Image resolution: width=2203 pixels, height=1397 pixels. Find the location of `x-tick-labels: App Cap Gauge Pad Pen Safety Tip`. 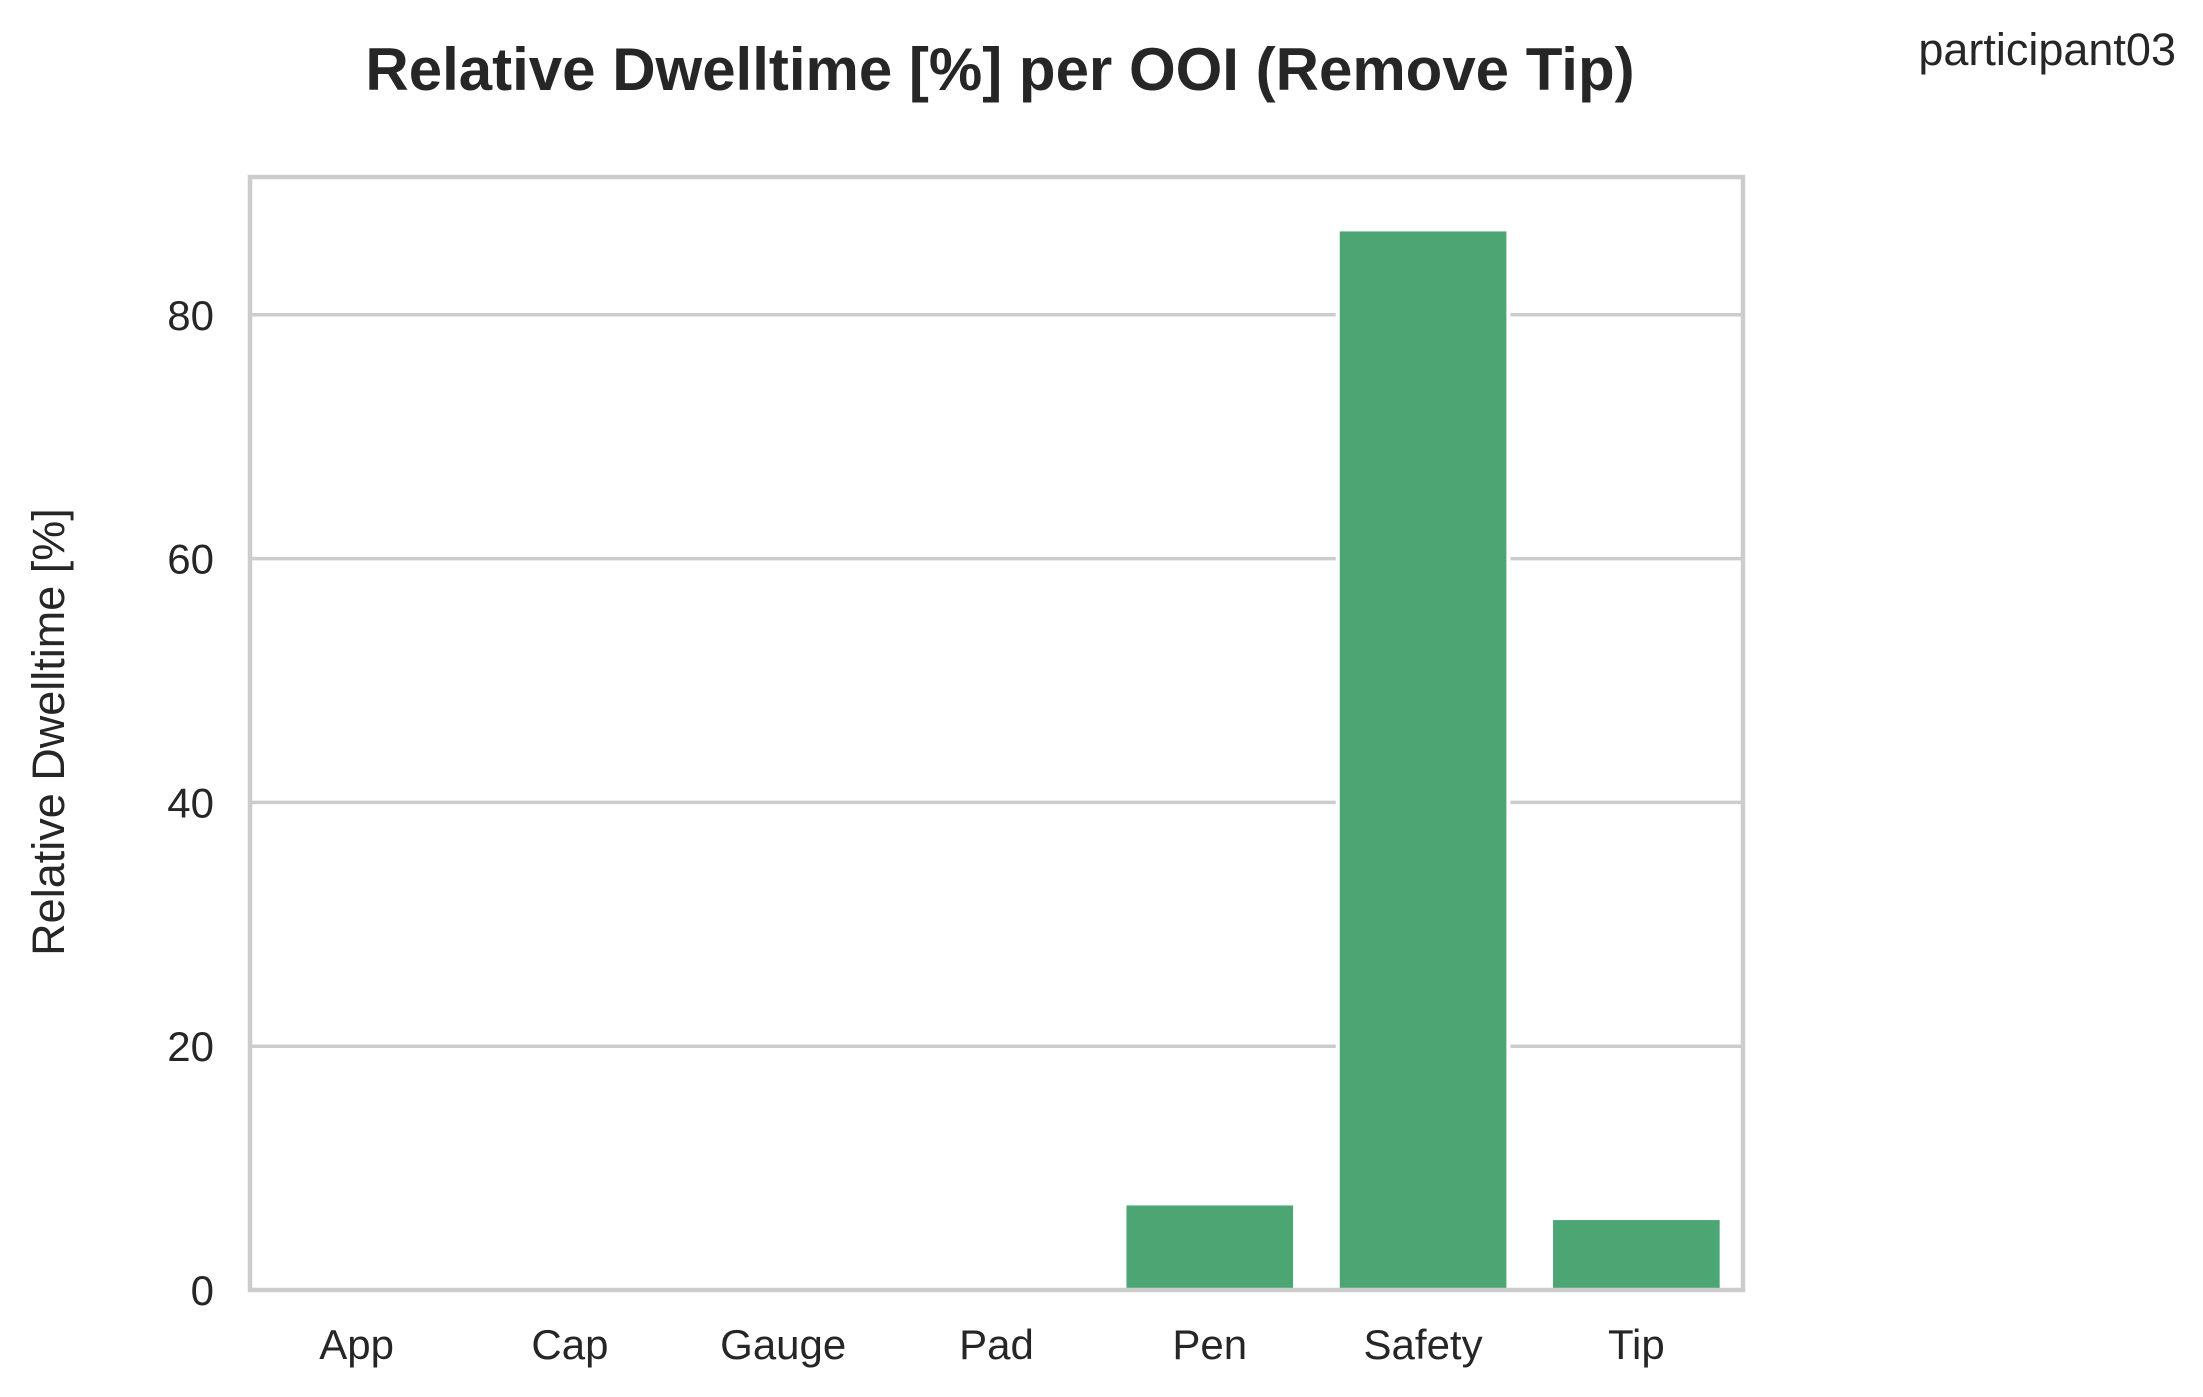

x-tick-labels: App Cap Gauge Pad Pen Safety Tip is located at coordinates (991, 1344).